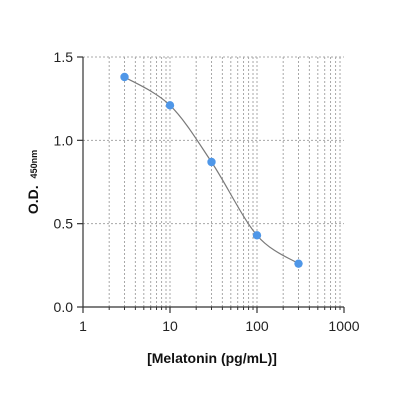 The width and height of the screenshot is (400, 400). I want to click on y-axis-label-sub: 450nm, so click(34, 164).